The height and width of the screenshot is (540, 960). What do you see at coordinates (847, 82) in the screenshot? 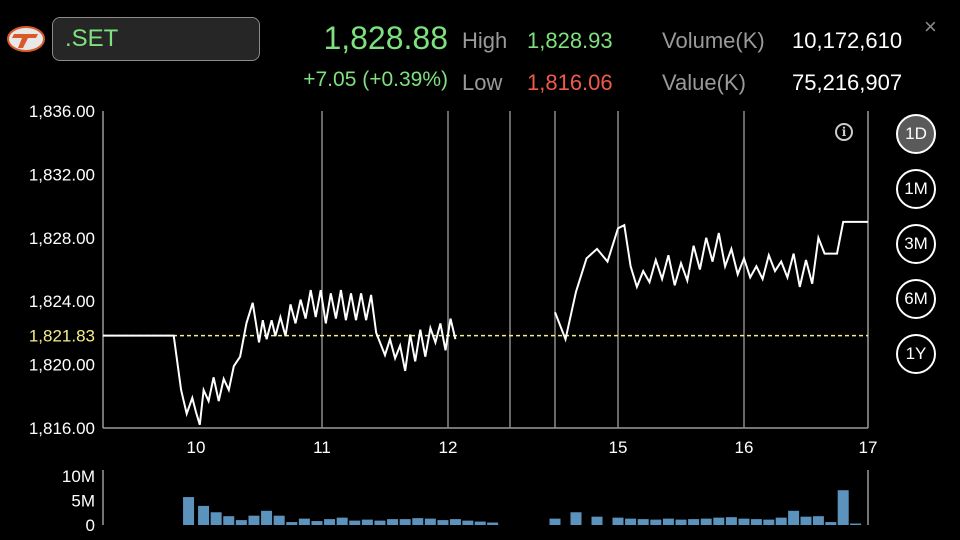
I see `value-value: 75,216,907` at bounding box center [847, 82].